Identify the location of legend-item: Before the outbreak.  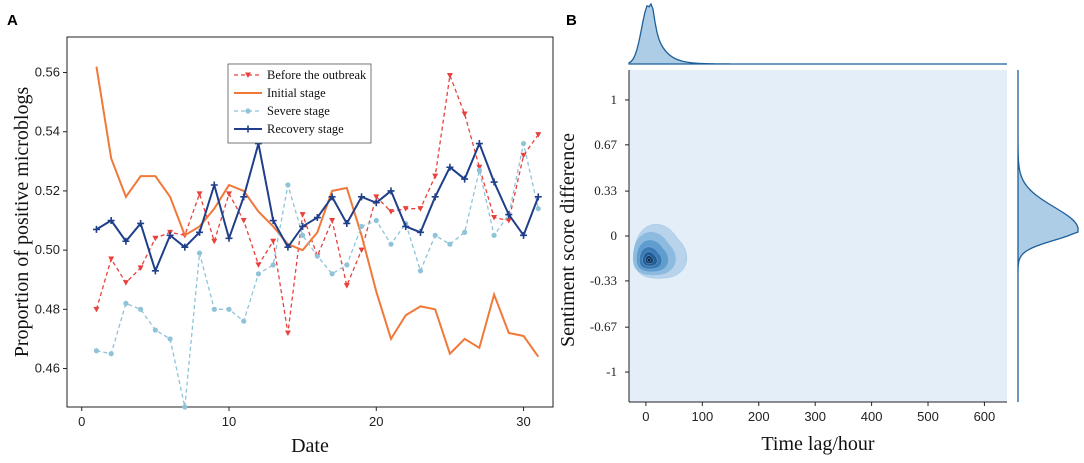
(300, 75).